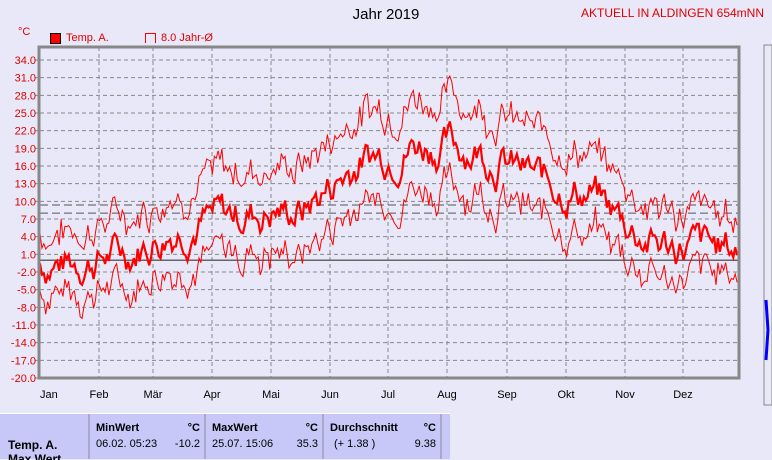 The width and height of the screenshot is (772, 460). I want to click on max-value: 35.3, so click(307, 444).